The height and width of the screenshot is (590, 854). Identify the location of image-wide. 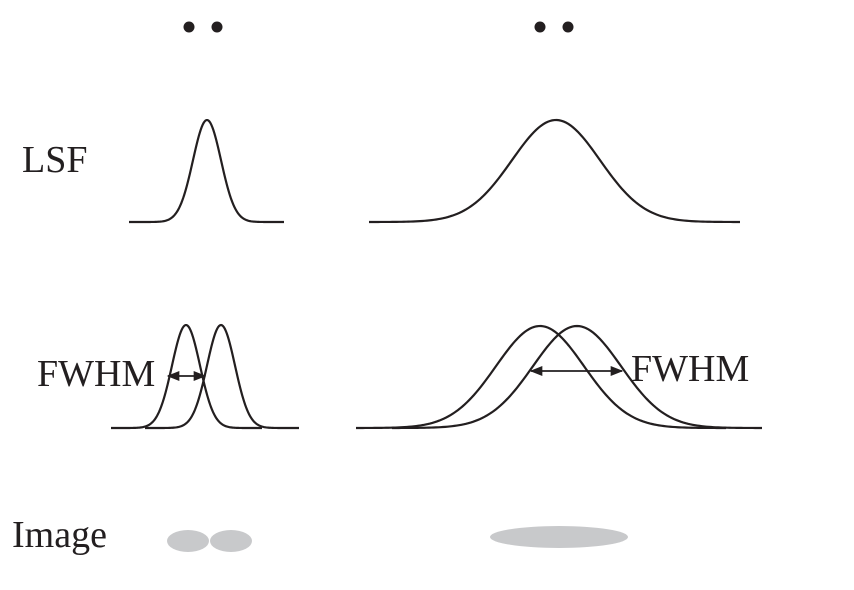
(559, 537).